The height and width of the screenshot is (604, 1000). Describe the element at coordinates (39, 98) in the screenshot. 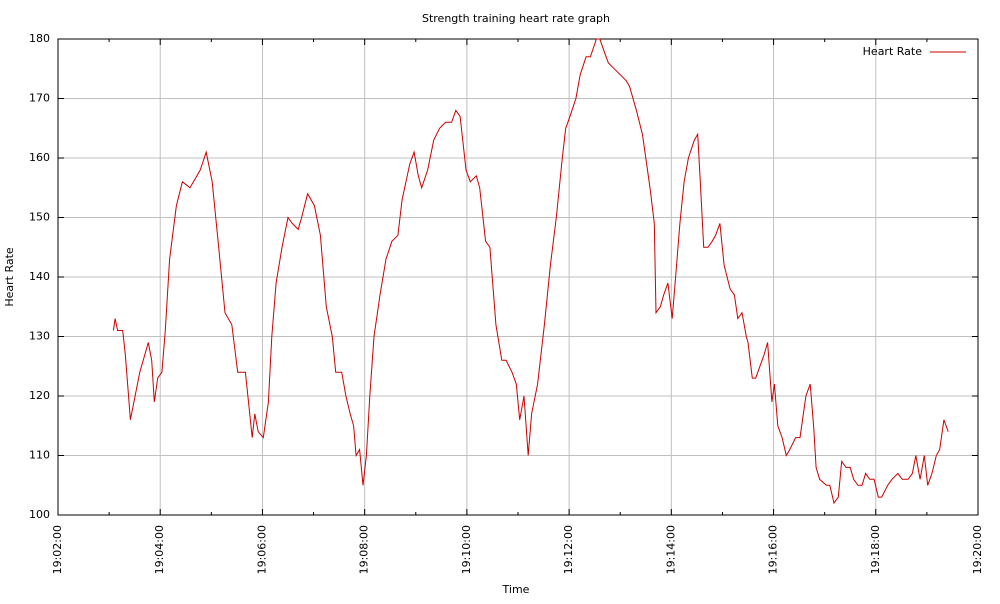

I see `y-tick-label: 170` at that location.